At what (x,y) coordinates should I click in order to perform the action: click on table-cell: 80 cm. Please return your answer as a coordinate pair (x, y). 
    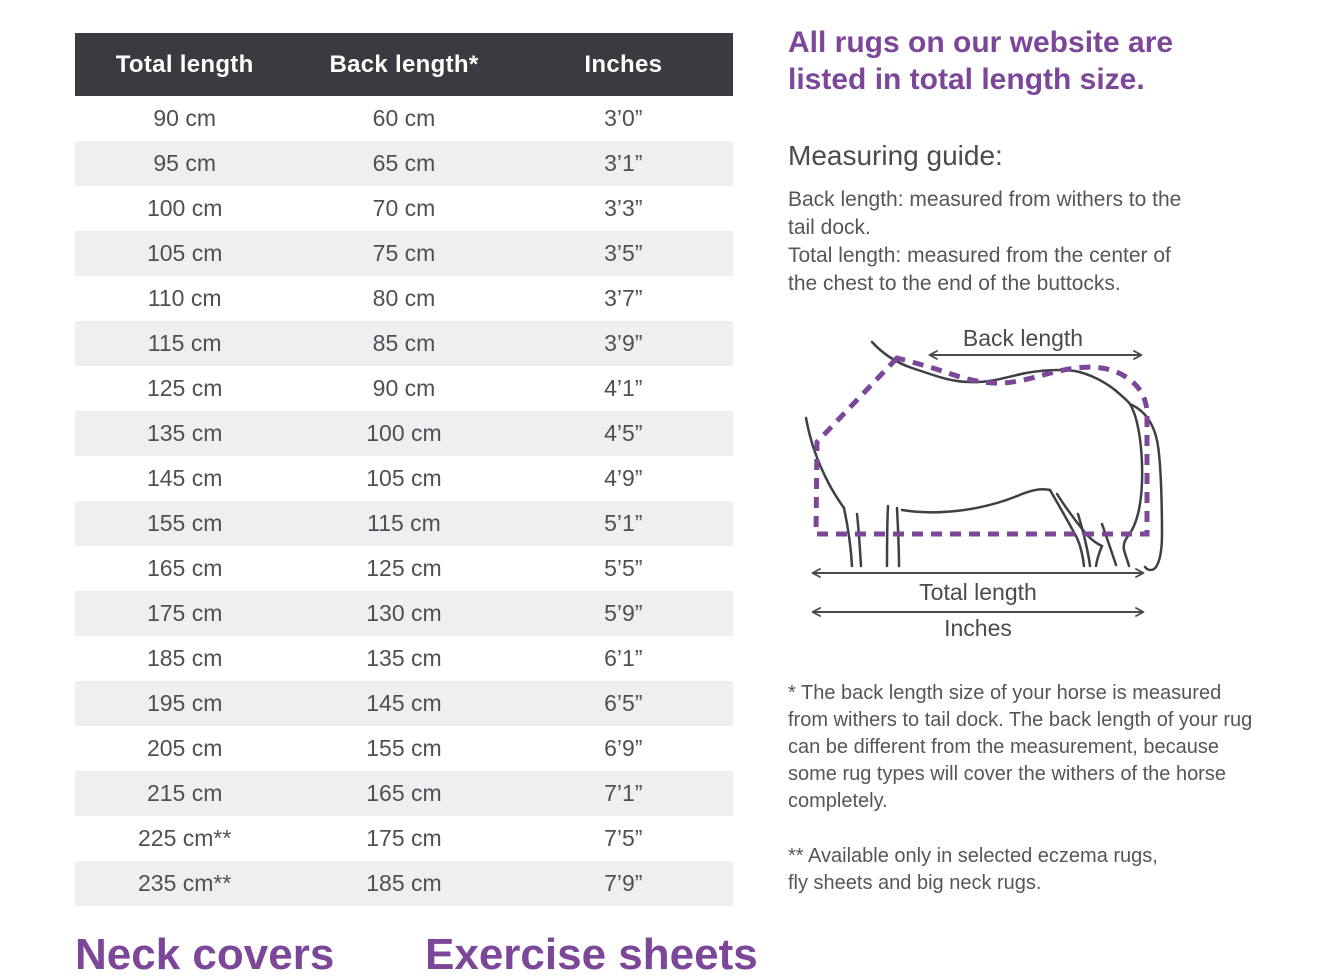
    Looking at the image, I should click on (404, 298).